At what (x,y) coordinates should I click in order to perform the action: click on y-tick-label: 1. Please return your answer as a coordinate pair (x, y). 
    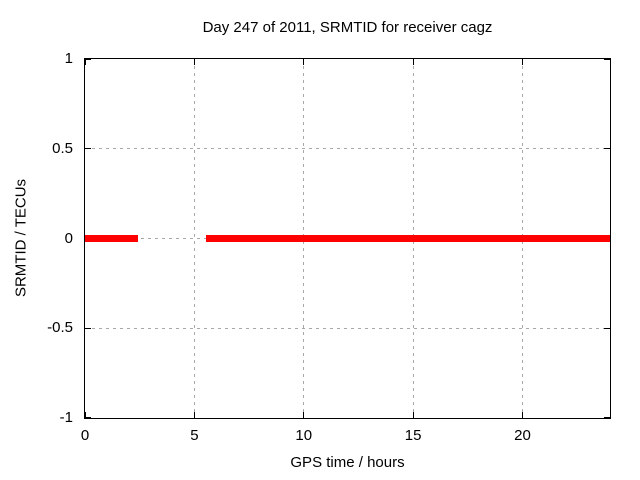
    Looking at the image, I should click on (68, 58).